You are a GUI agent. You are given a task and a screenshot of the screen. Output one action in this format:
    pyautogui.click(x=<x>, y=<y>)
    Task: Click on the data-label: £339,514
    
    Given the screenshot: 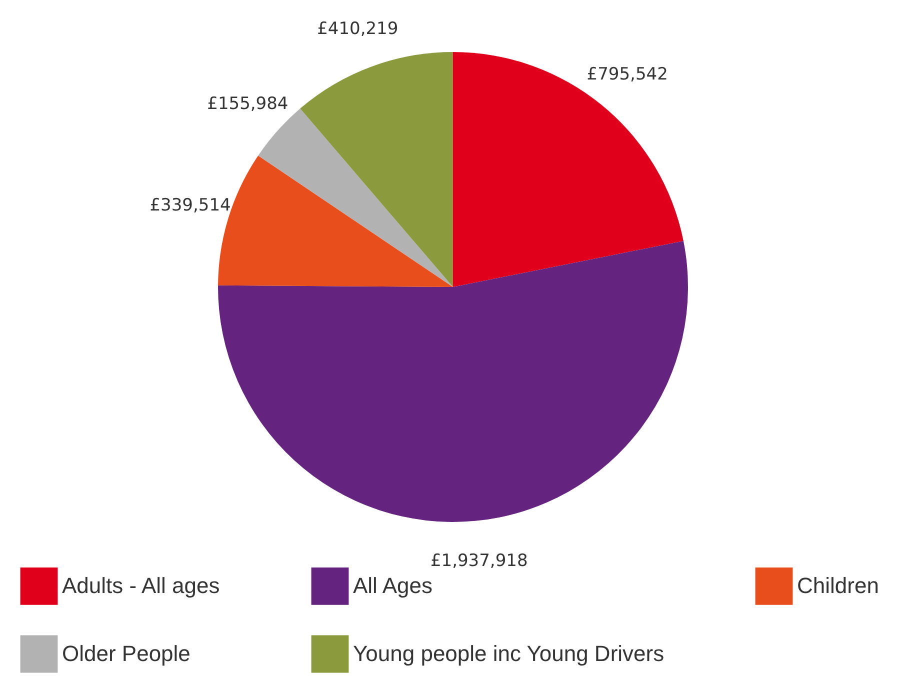 What is the action you would take?
    pyautogui.click(x=190, y=206)
    